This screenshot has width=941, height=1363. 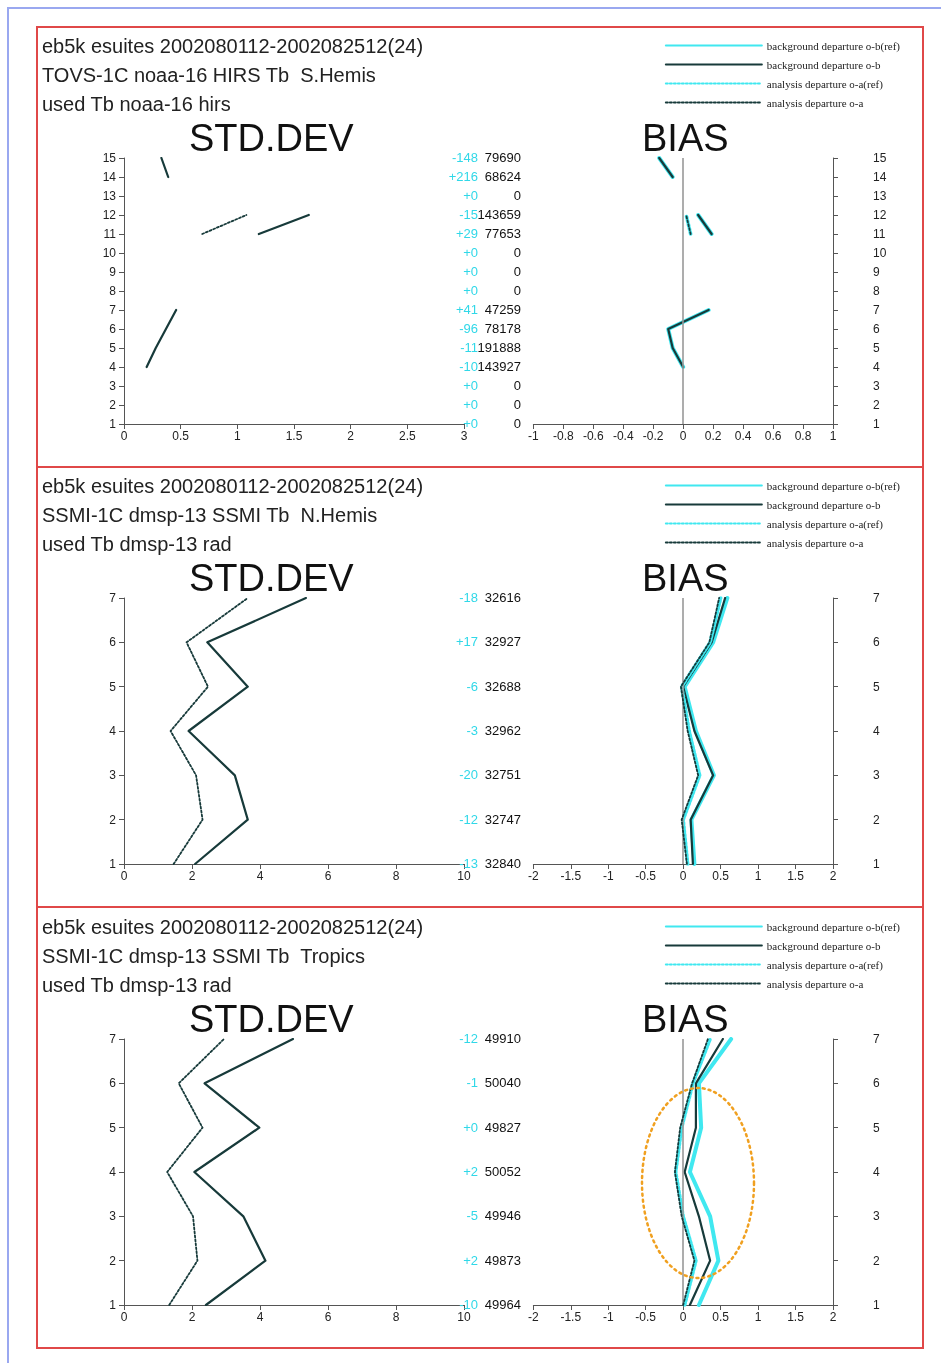 I want to click on x-tick-label: 0.4, so click(x=743, y=436).